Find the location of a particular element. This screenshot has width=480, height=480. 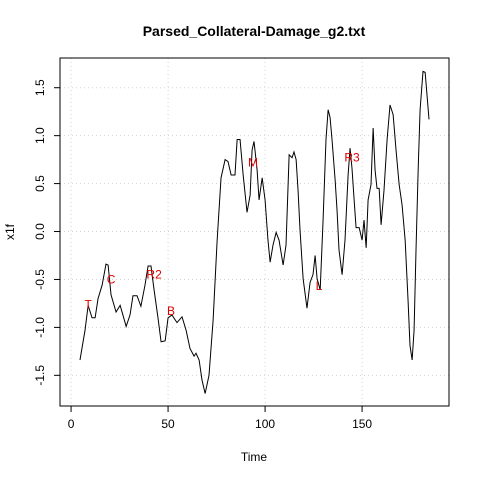

annotation: B is located at coordinates (171, 311).